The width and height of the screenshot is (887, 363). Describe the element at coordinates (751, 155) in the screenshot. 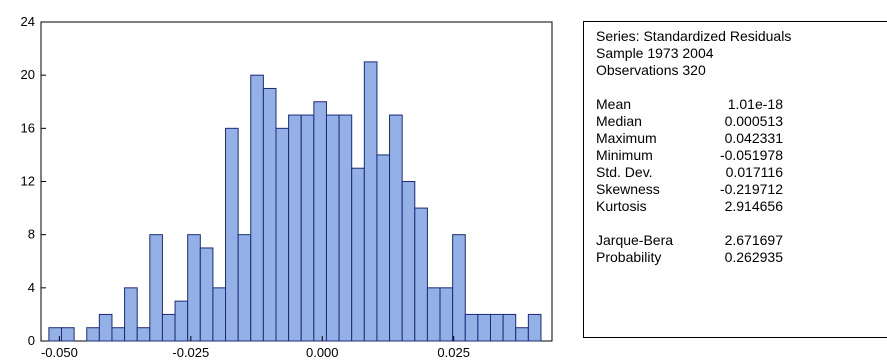

I see `stat-value: -0.051978` at that location.